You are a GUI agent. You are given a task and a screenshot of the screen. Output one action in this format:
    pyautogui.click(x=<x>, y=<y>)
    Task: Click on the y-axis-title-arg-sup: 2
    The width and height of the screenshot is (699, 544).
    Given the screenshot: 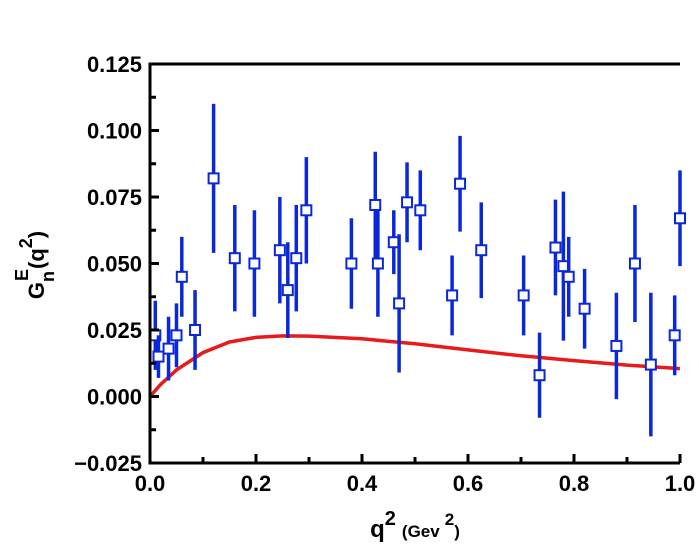 What is the action you would take?
    pyautogui.click(x=26, y=243)
    